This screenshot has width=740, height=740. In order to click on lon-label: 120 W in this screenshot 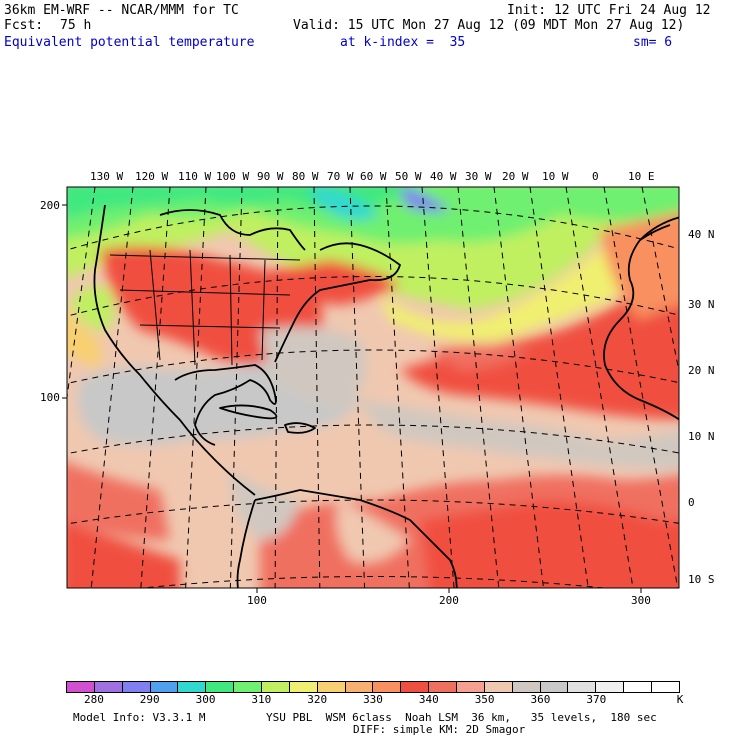, I will do `click(152, 176)`.